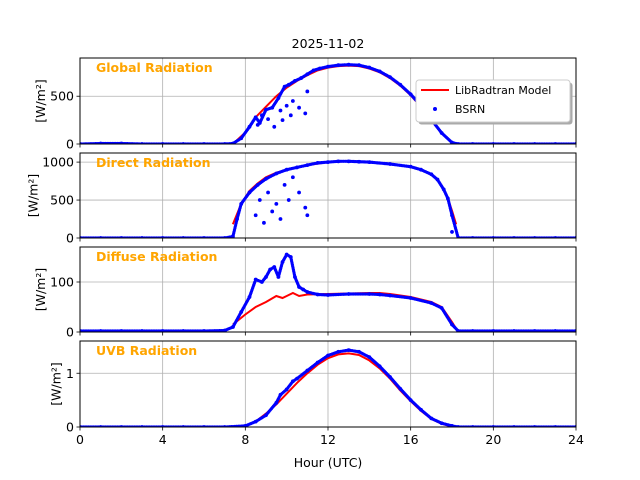 This screenshot has width=640, height=480. I want to click on plot-area-diffuse, so click(328, 292).